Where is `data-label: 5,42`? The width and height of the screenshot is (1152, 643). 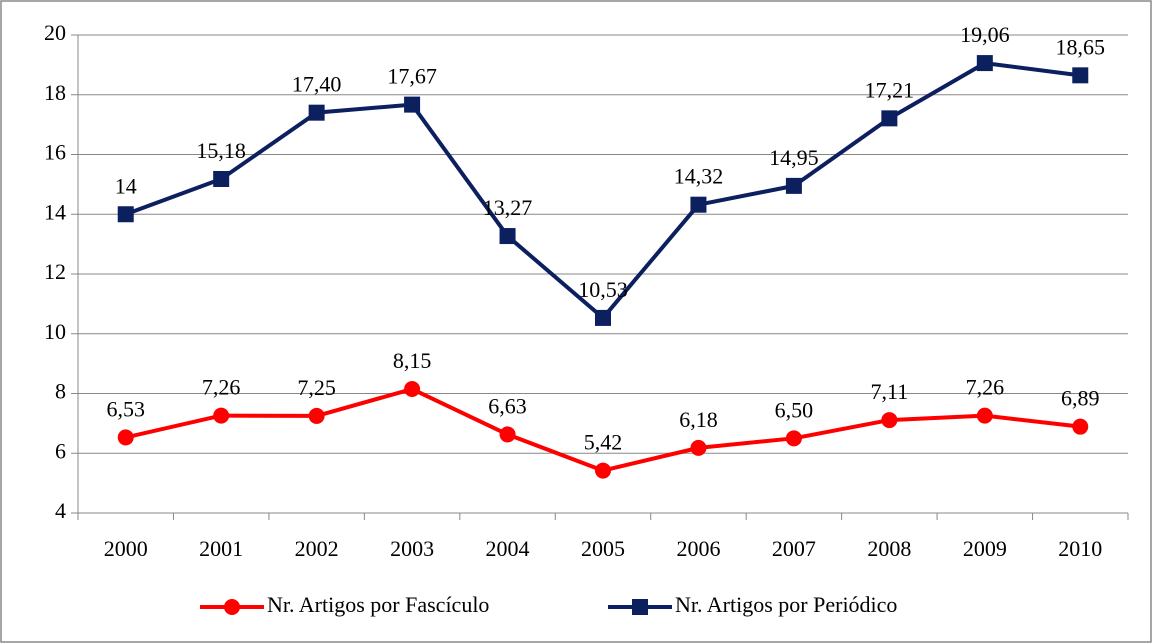
data-label: 5,42 is located at coordinates (603, 442).